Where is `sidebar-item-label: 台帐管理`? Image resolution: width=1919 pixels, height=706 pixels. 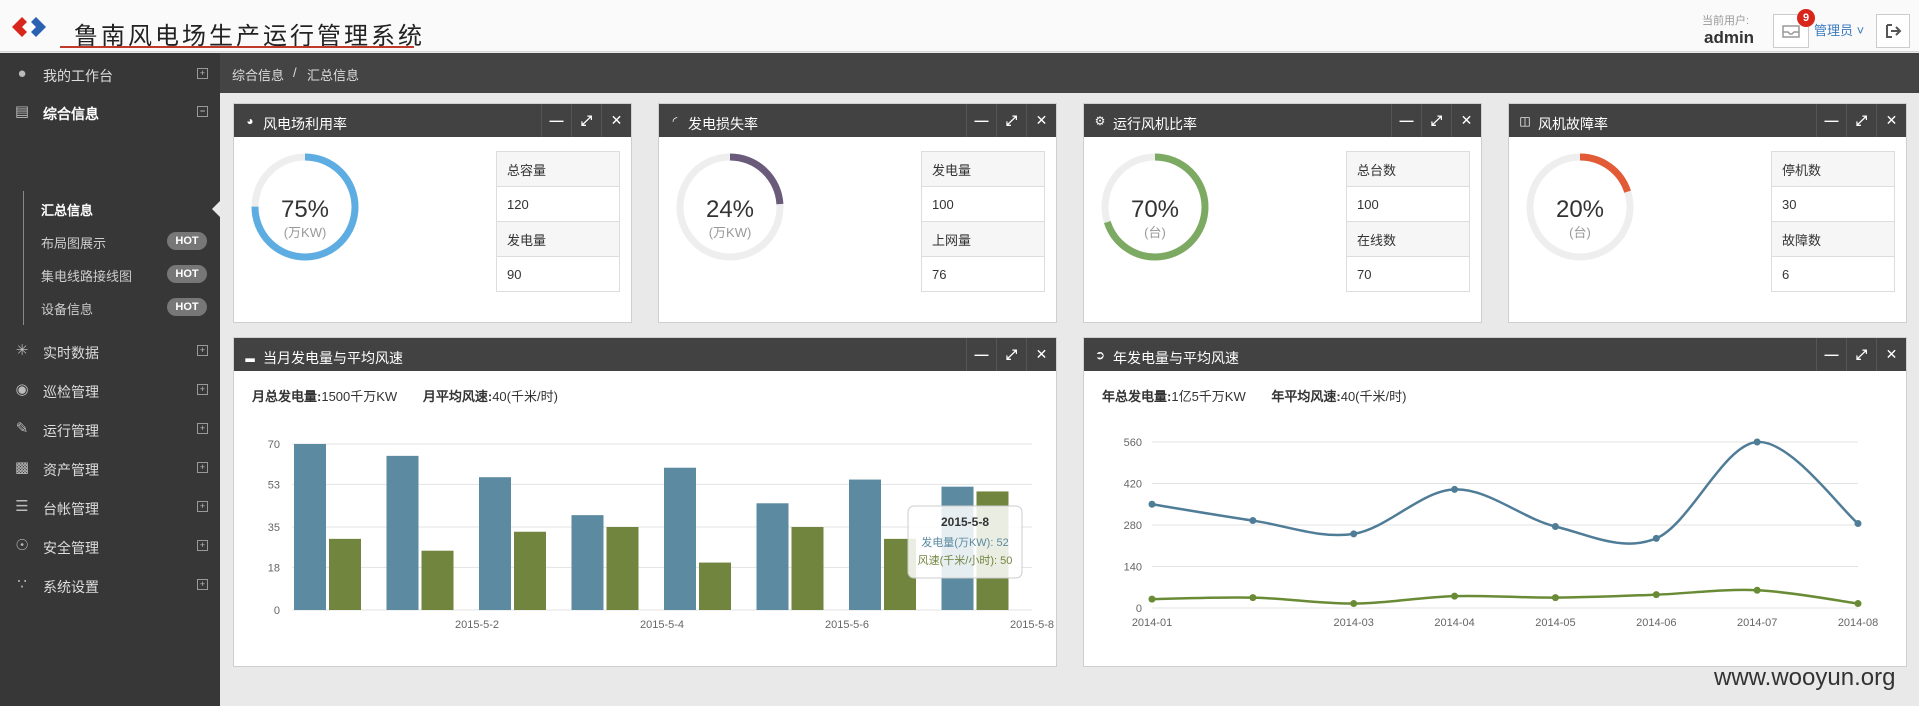 sidebar-item-label: 台帐管理 is located at coordinates (71, 509).